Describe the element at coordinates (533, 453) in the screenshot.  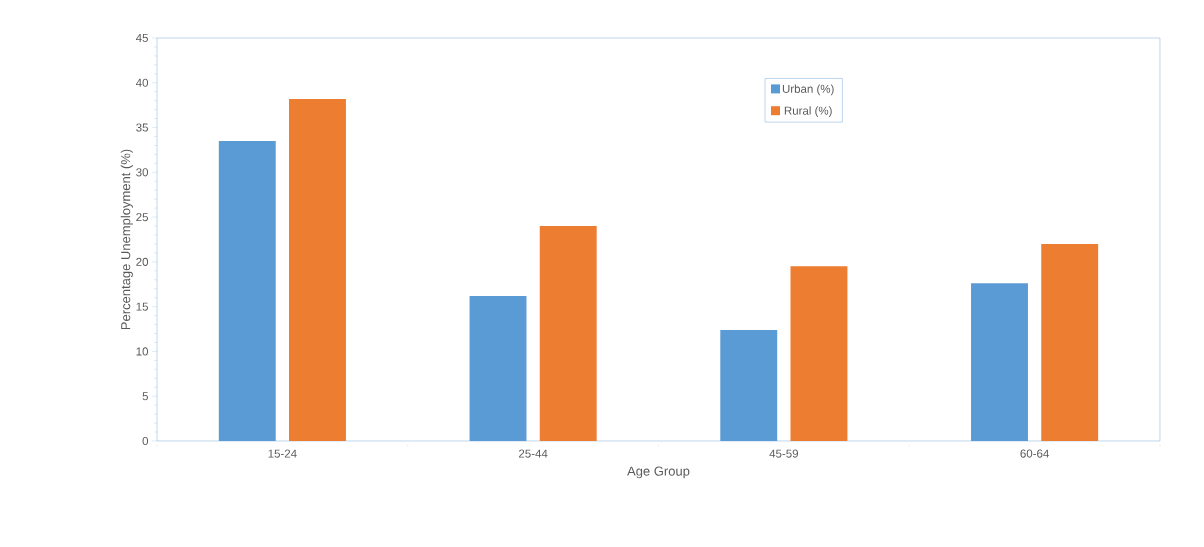
I see `x-tick-label: 25-44` at that location.